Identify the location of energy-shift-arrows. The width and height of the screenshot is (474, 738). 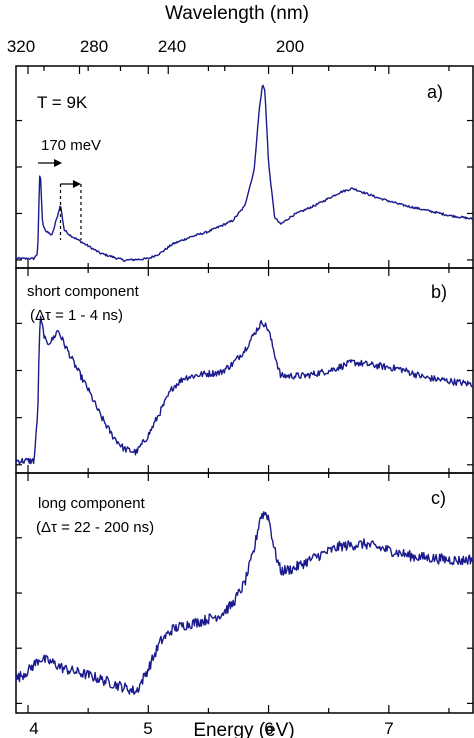
(60, 199).